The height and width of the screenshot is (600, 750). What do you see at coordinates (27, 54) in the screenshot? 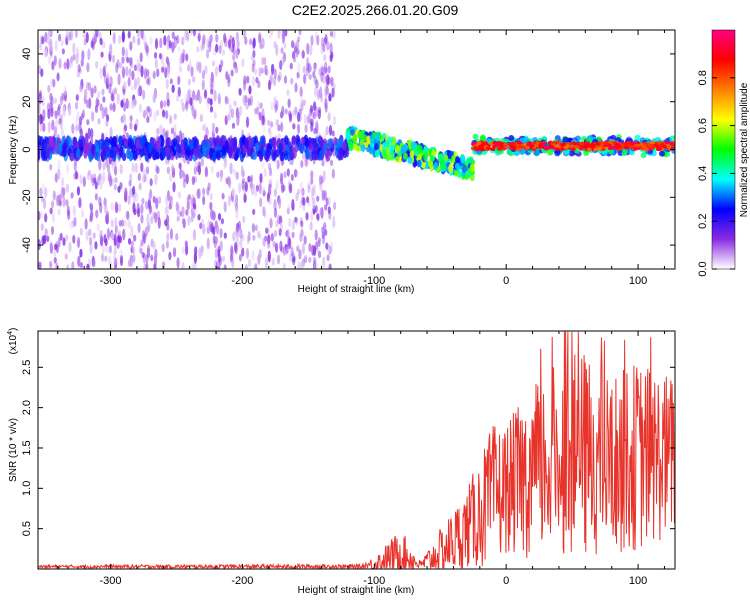
I see `y-tick-label: 40` at bounding box center [27, 54].